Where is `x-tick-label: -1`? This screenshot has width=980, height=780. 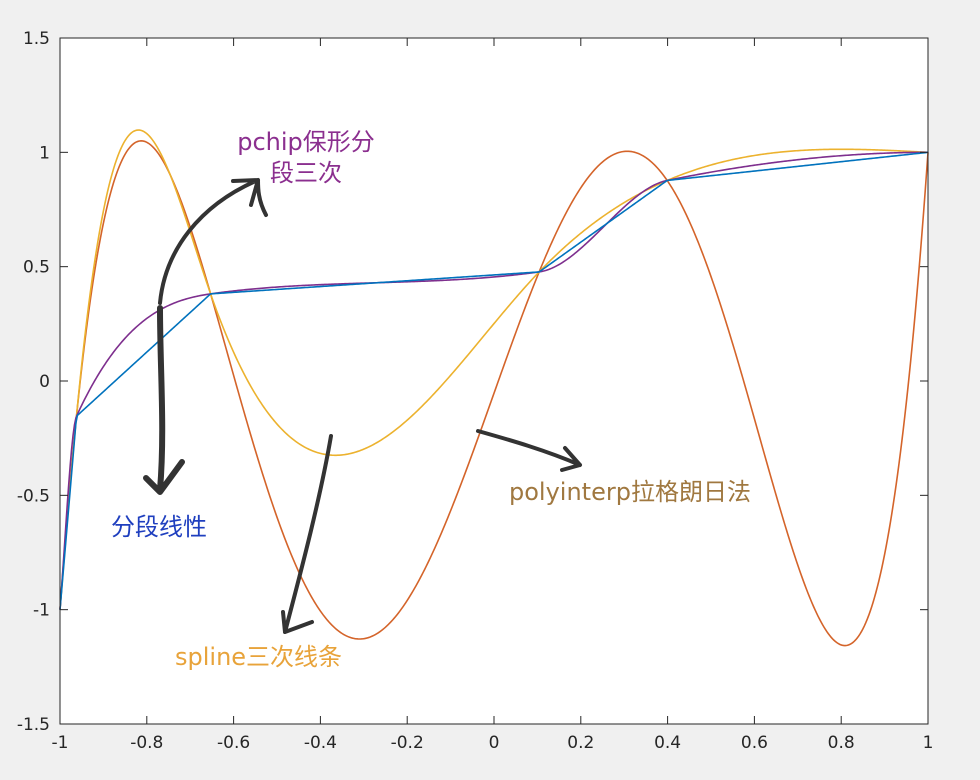 x-tick-label: -1 is located at coordinates (60, 743).